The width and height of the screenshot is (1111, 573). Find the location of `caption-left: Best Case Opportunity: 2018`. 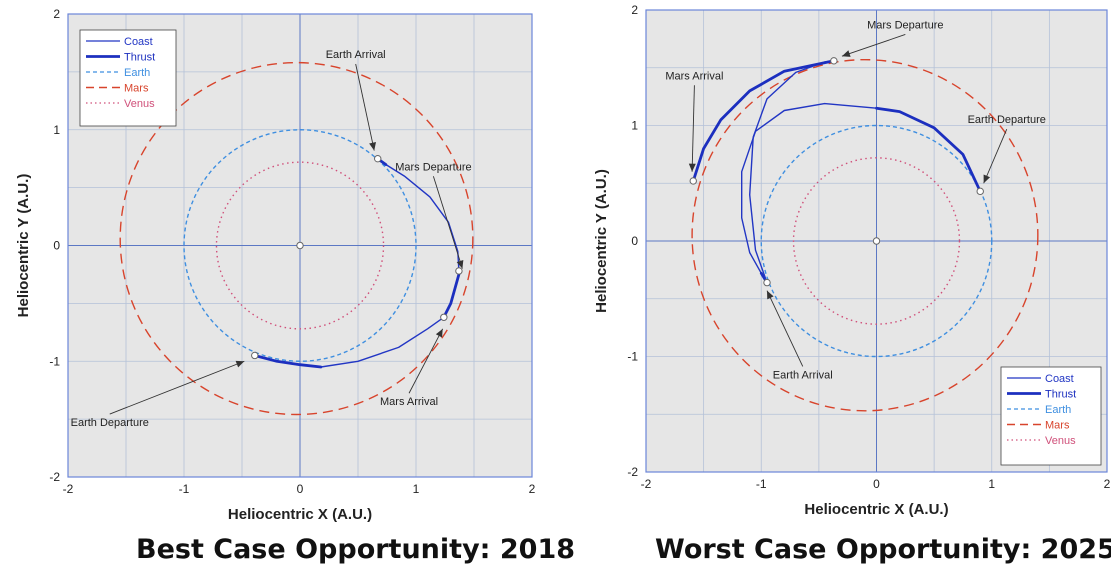

caption-left: Best Case Opportunity: 2018 is located at coordinates (356, 549).